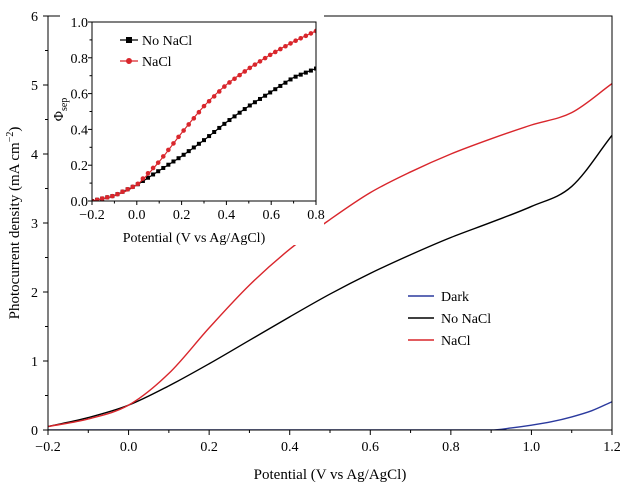 The width and height of the screenshot is (631, 488). I want to click on y-axis-label-main: Photocurrent density (mA cm, so click(15, 230).